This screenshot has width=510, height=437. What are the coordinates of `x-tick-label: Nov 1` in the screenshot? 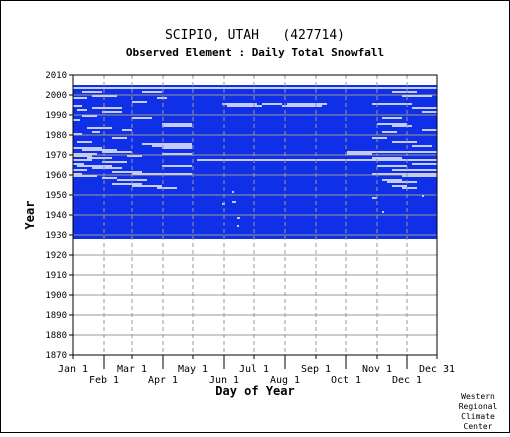 It's located at (377, 369).